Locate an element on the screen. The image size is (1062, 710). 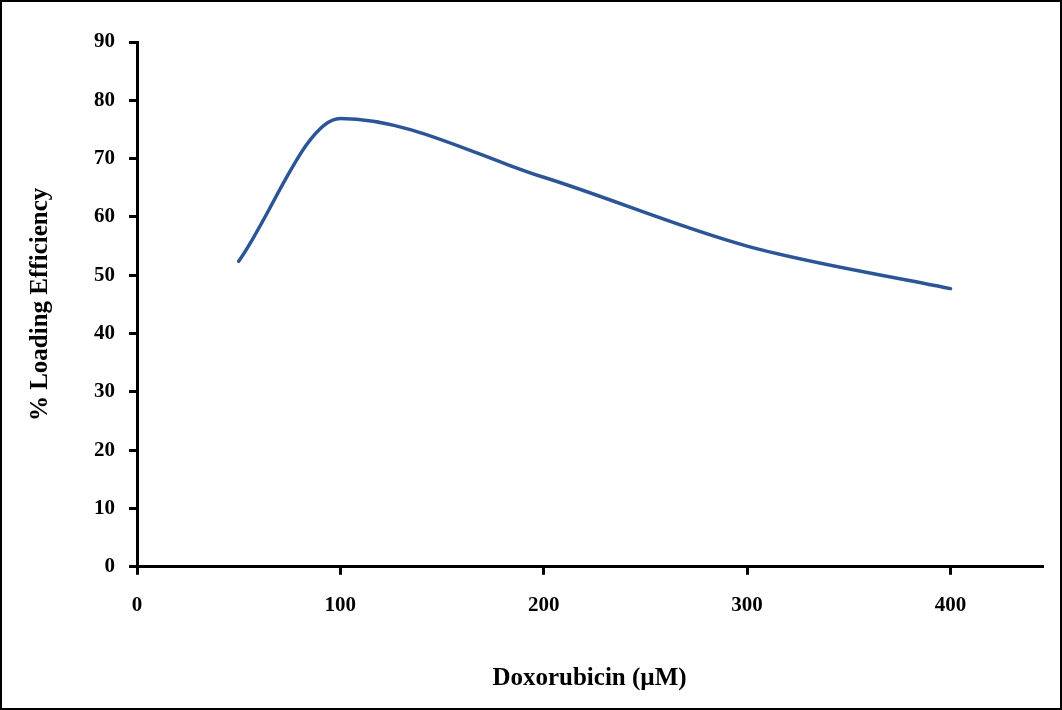
y-axis-title: % Loading Efficiency is located at coordinates (39, 304).